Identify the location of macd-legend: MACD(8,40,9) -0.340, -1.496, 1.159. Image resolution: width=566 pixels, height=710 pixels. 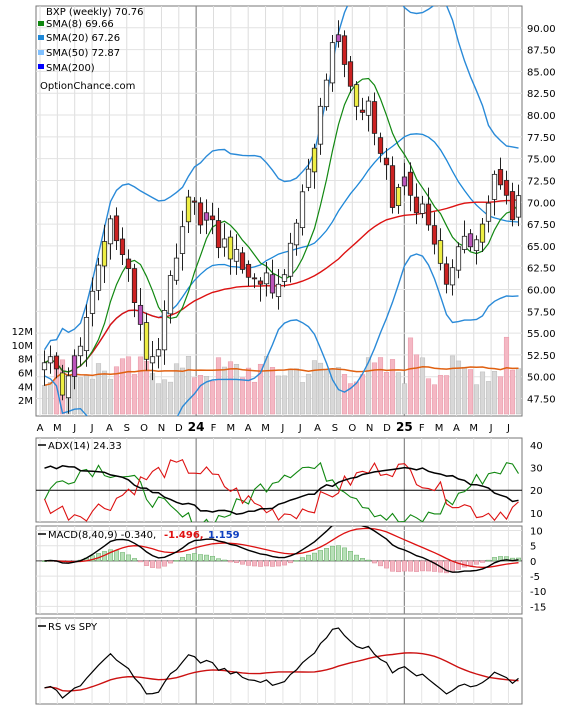
(139, 535).